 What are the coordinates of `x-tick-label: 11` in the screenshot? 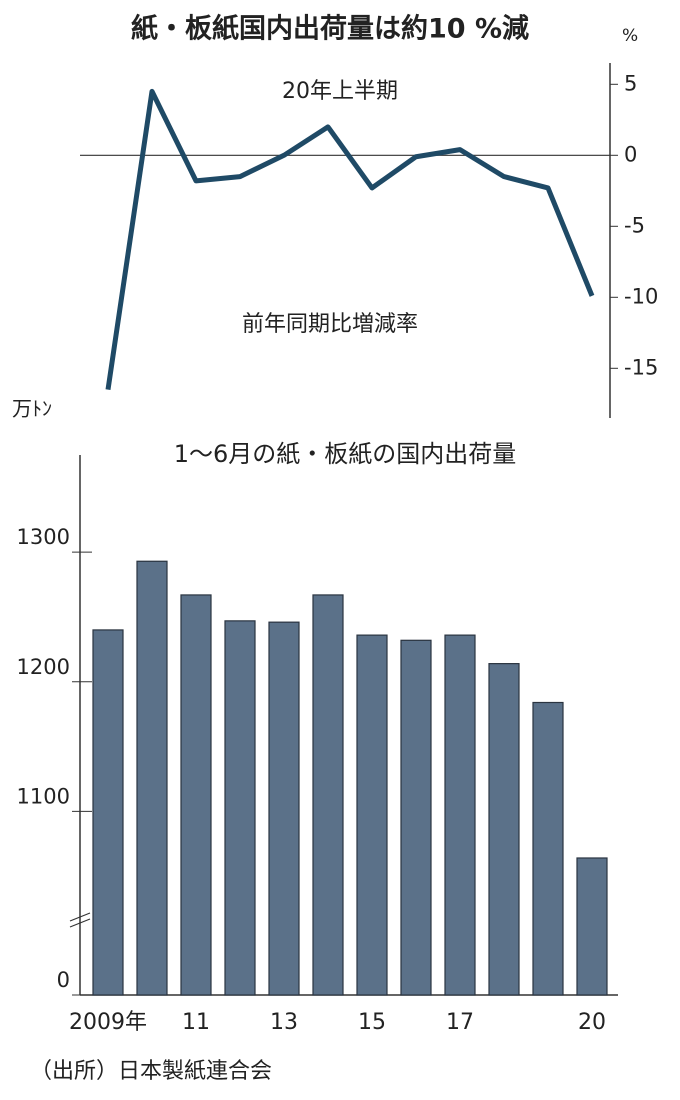 It's located at (196, 1022).